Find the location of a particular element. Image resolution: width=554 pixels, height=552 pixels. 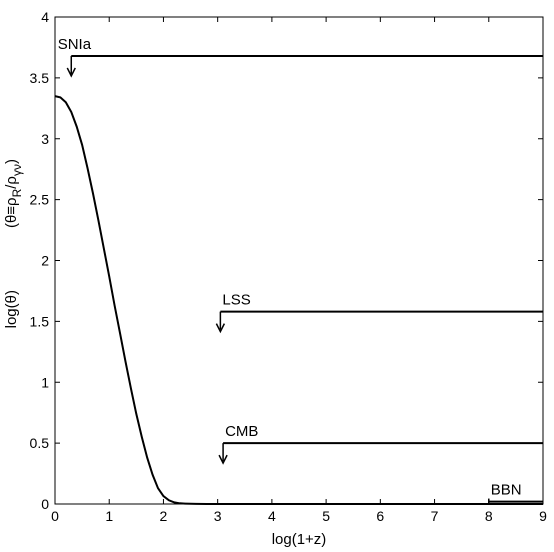

y-tick-label: 0 is located at coordinates (45, 504).